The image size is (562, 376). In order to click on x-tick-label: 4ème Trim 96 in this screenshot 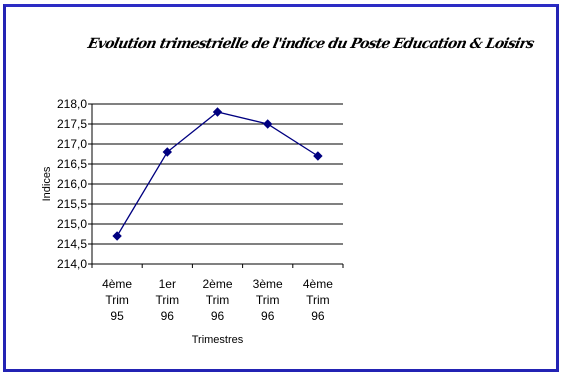, I will do `click(318, 300)`.